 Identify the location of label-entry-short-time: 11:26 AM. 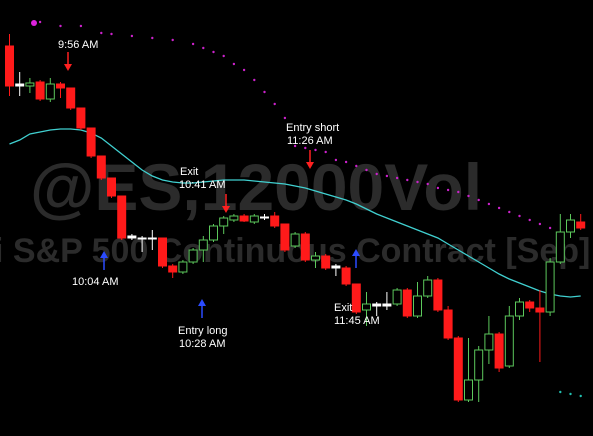
(310, 141).